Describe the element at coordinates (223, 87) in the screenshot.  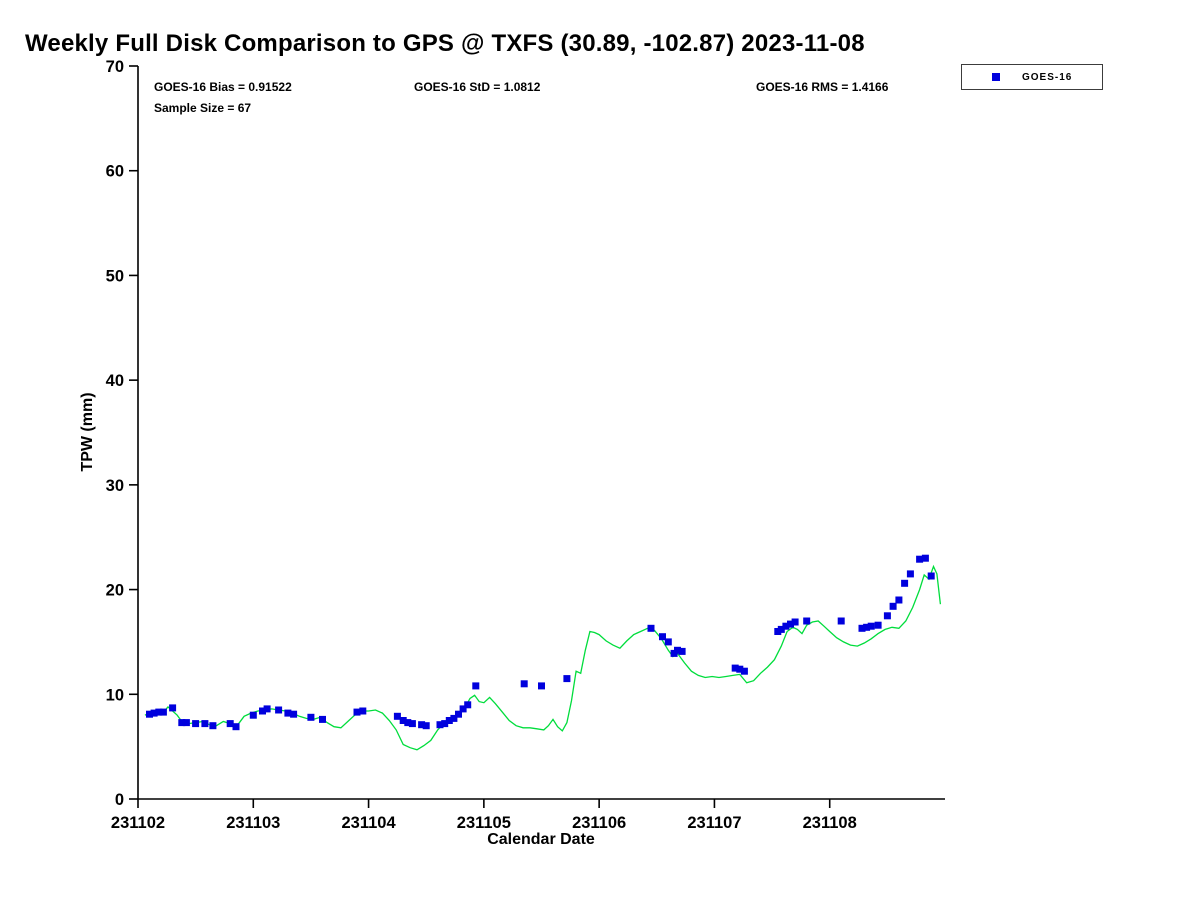
I see `stat-bias: GOES-16 Bias = 0.91522` at that location.